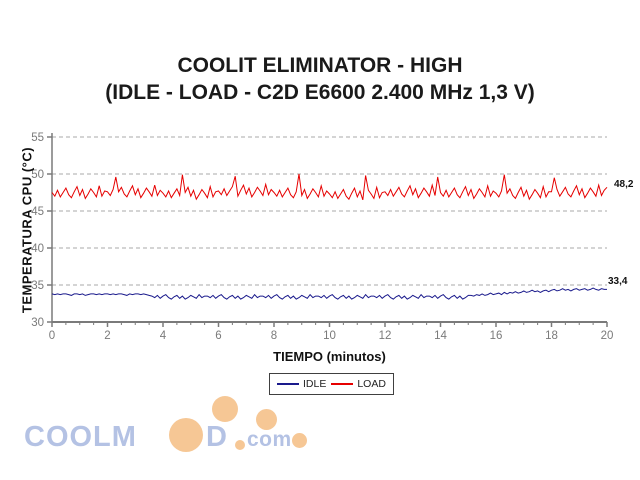 This screenshot has width=640, height=480. What do you see at coordinates (329, 187) in the screenshot?
I see `series-line-load` at bounding box center [329, 187].